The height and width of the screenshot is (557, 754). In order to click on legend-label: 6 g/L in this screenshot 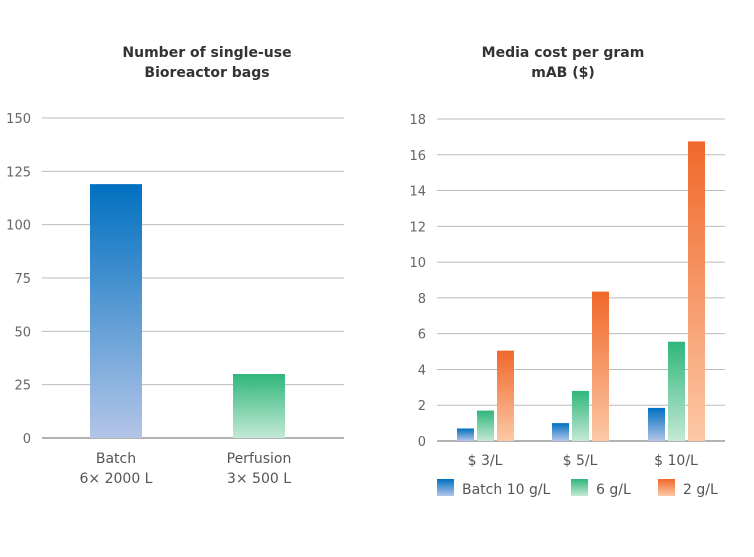, I will do `click(613, 490)`.